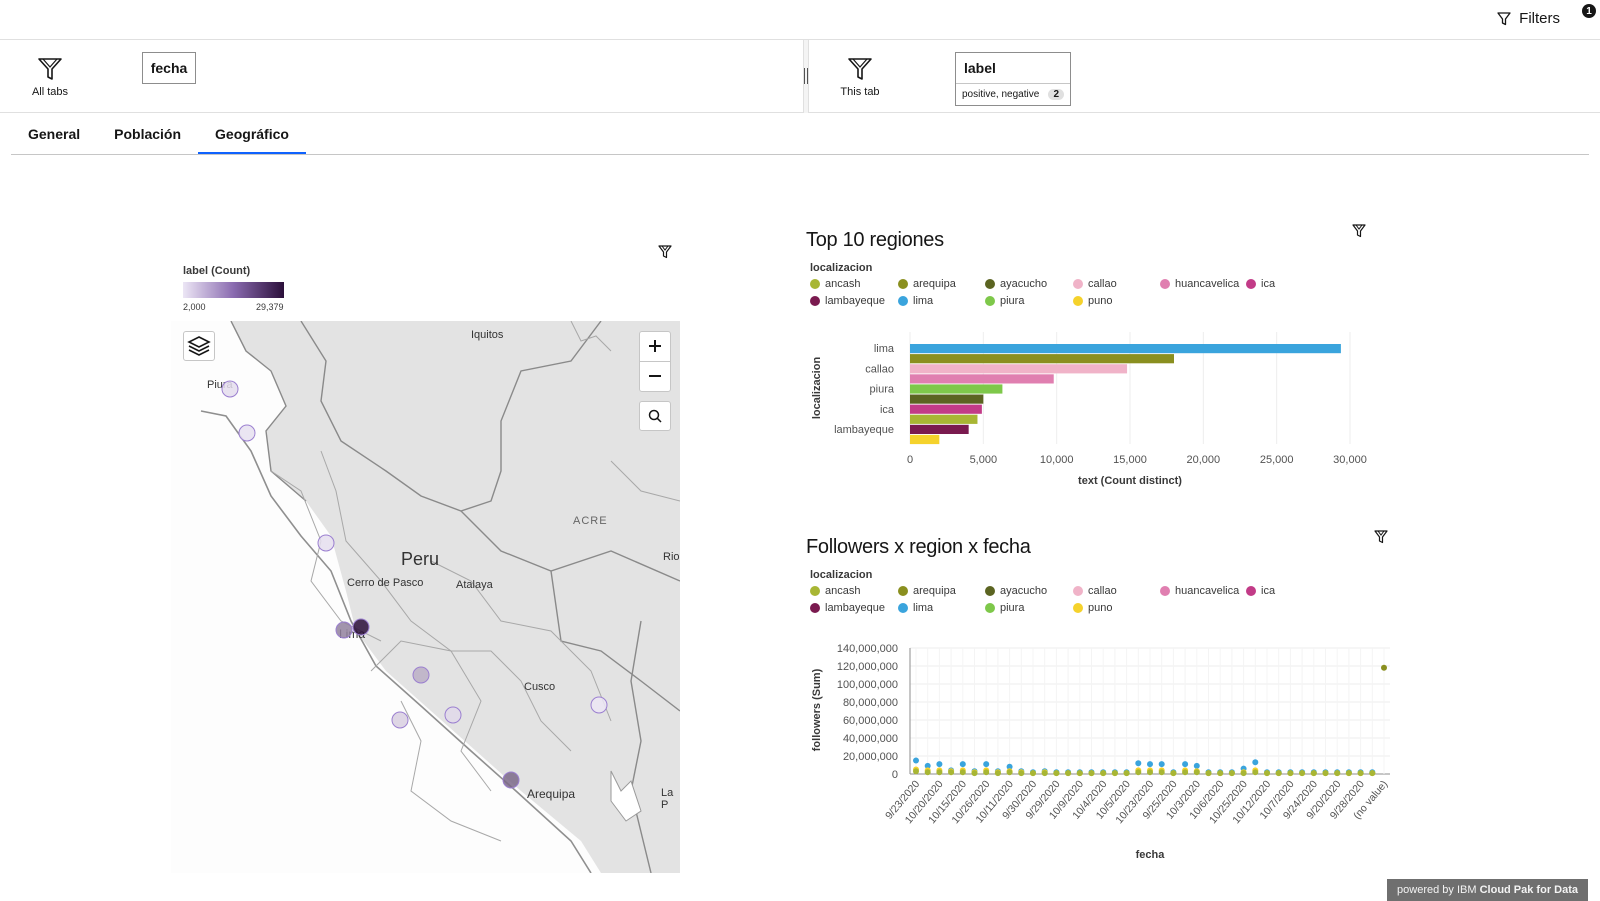 This screenshot has height=901, width=1600. What do you see at coordinates (1042, 359) in the screenshot?
I see `bar-arequipa` at bounding box center [1042, 359].